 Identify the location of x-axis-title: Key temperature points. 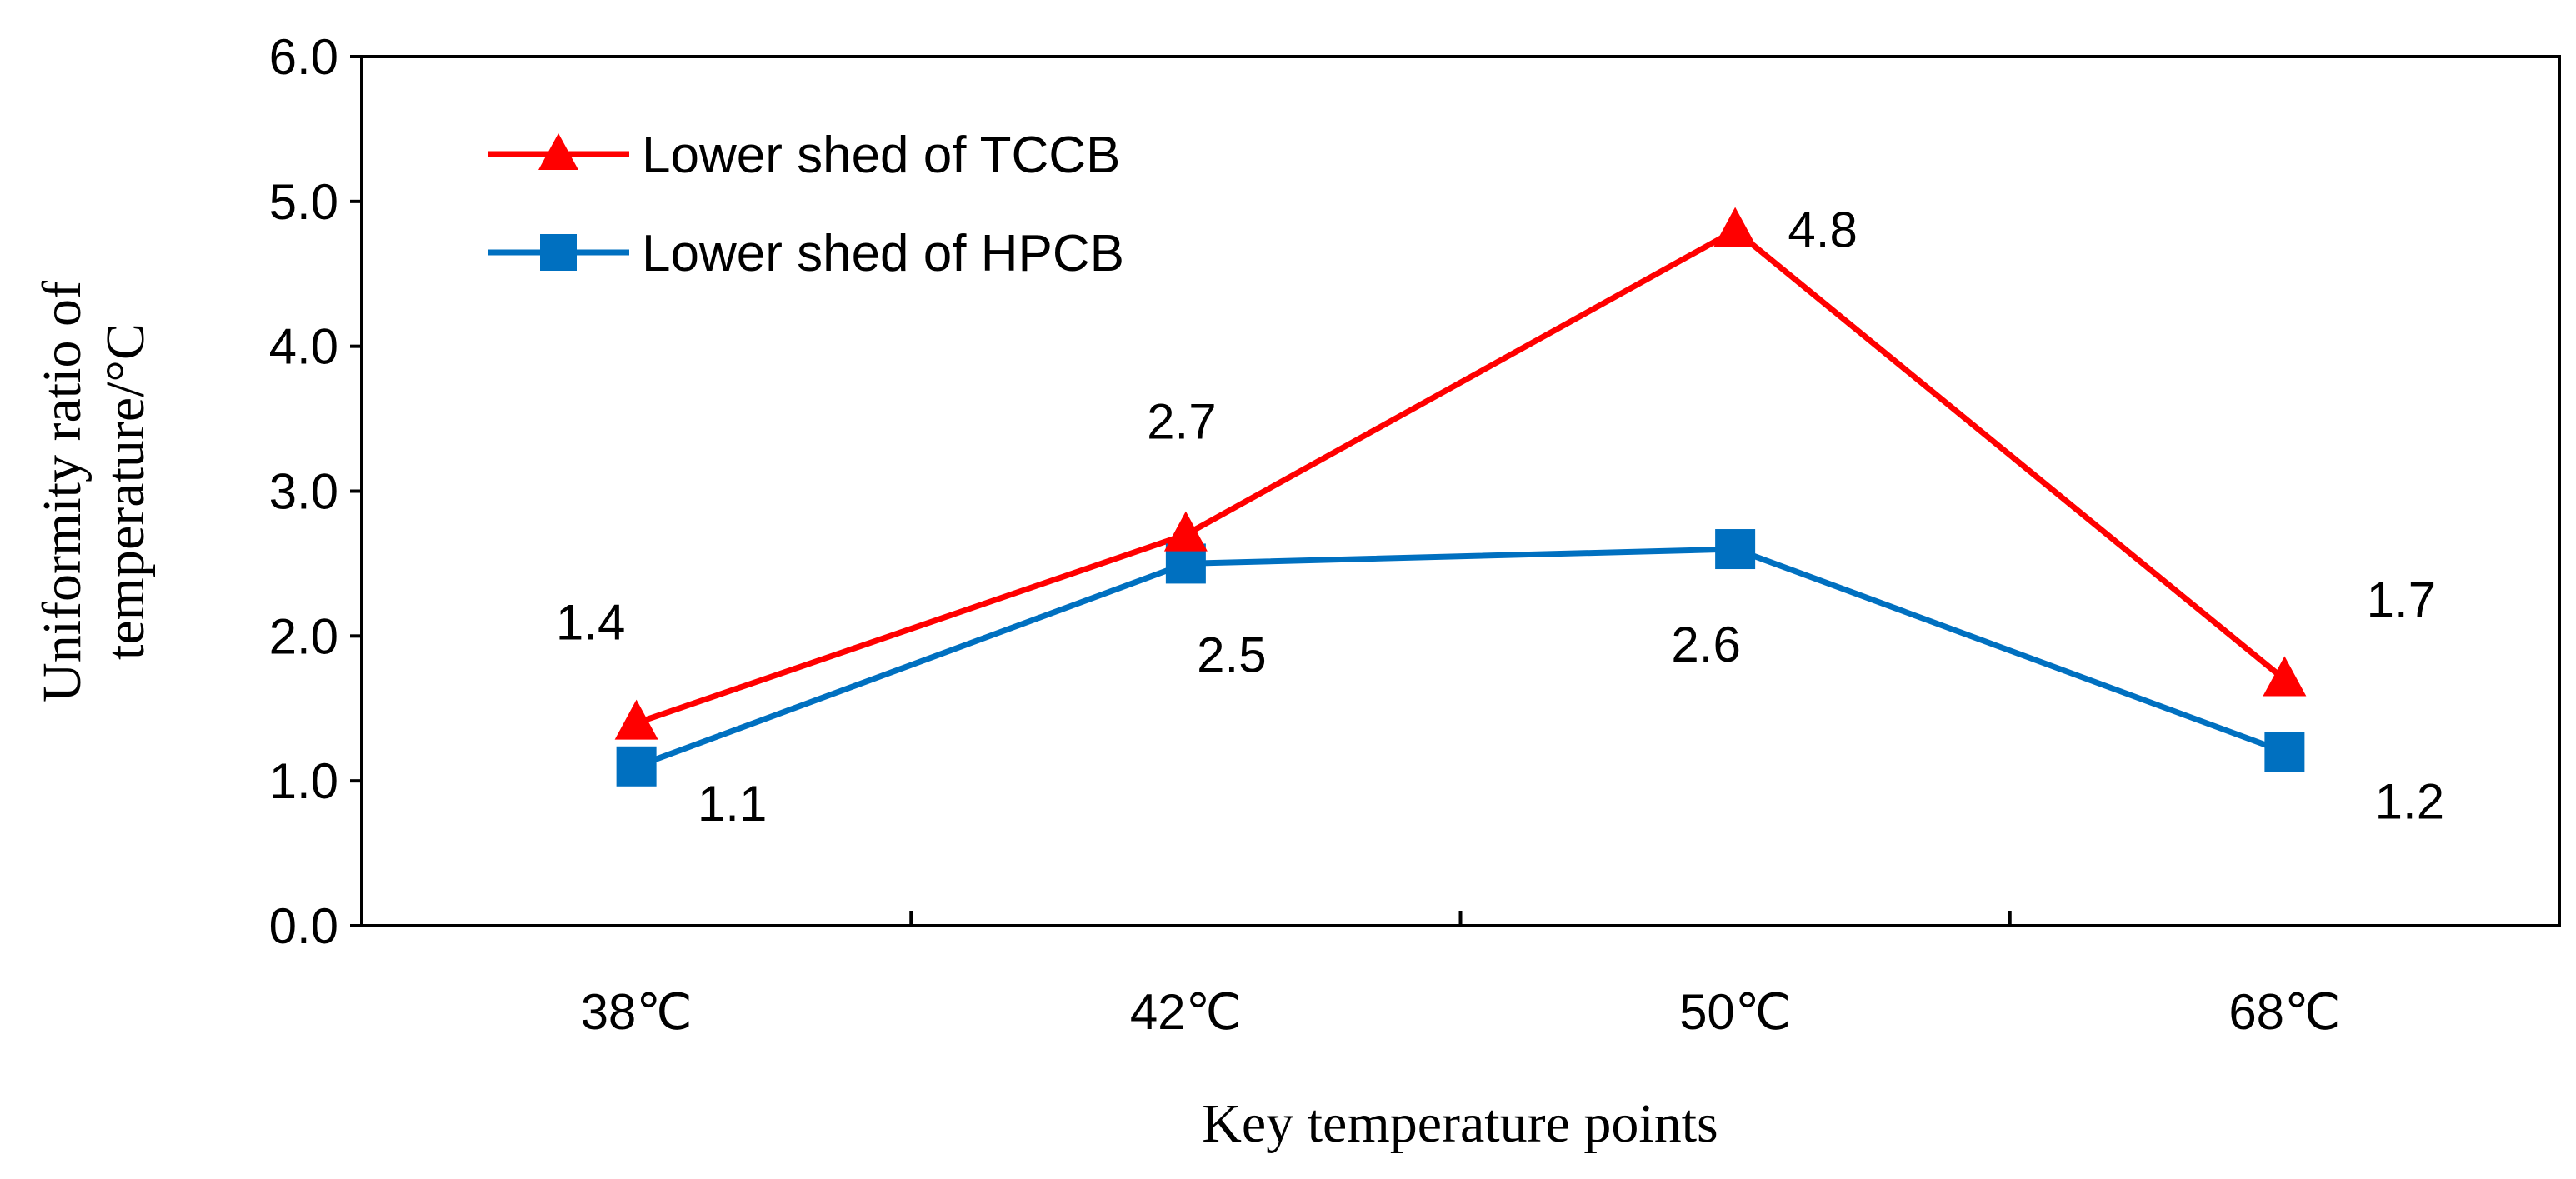
(1460, 1123).